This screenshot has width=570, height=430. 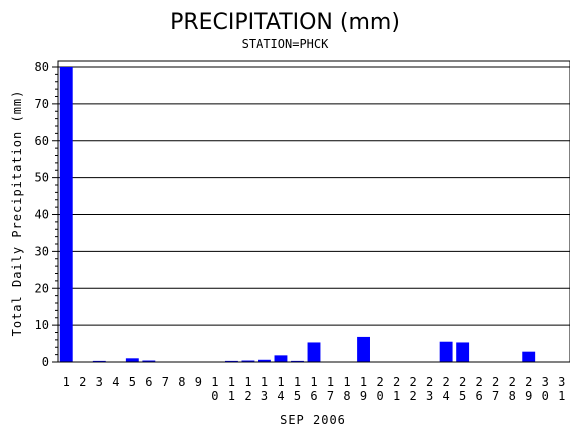 I want to click on y-axis-label: Total Daily Precipitation (mm), so click(x=17, y=213).